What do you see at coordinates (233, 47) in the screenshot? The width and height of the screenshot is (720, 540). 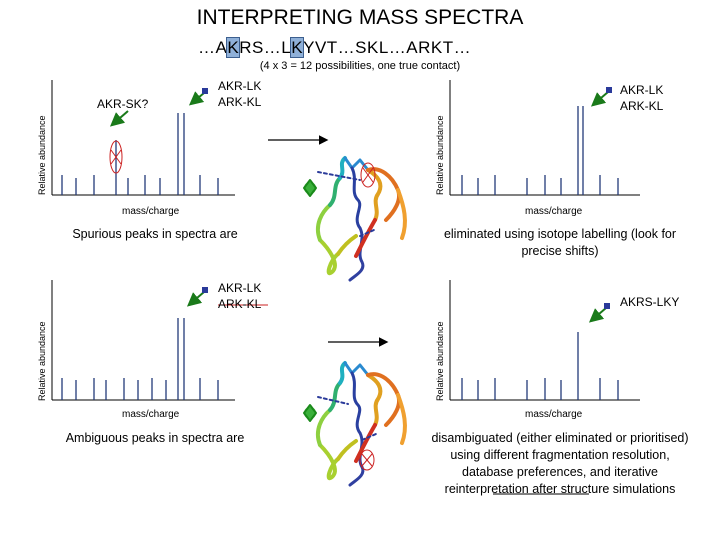 I see `sequence-highlight-k1: K` at bounding box center [233, 47].